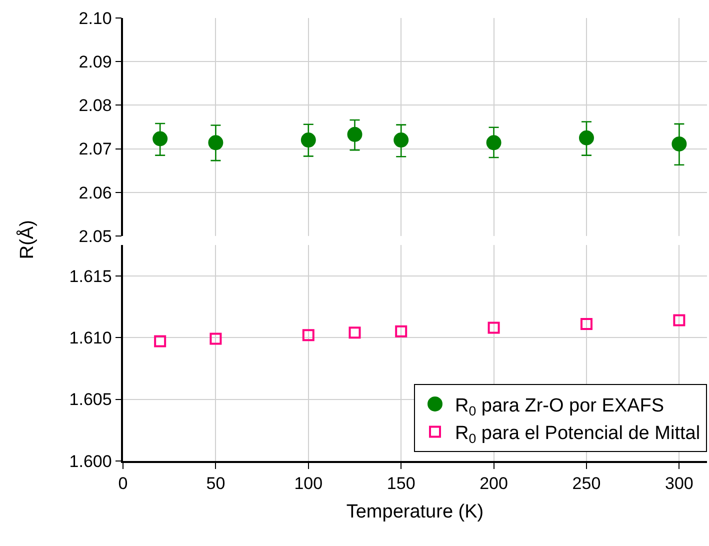 The image size is (709, 546). What do you see at coordinates (90, 276) in the screenshot?
I see `y-tick-label: 1.615` at bounding box center [90, 276].